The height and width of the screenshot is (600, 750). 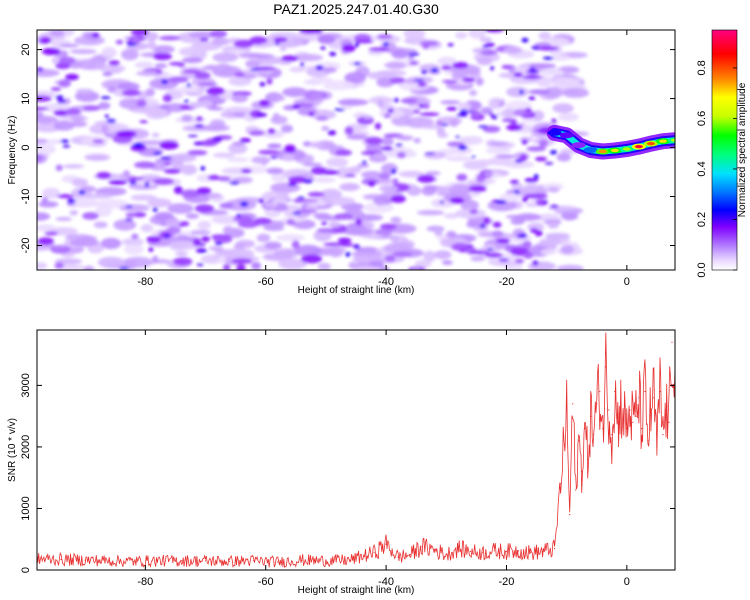 What do you see at coordinates (386, 282) in the screenshot?
I see `x-tick-label: -40` at bounding box center [386, 282].